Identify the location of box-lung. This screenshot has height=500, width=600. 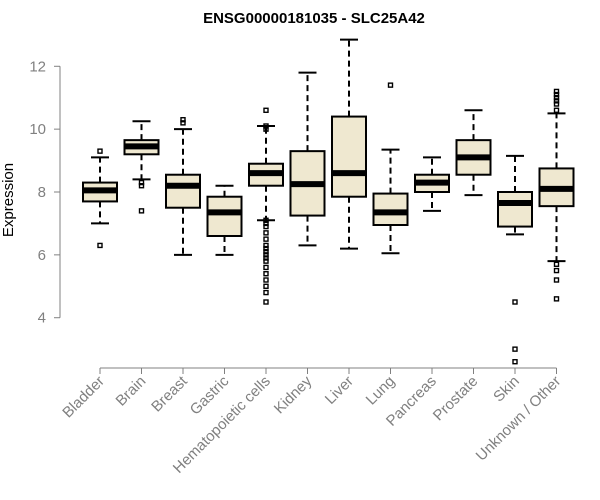
(390, 168).